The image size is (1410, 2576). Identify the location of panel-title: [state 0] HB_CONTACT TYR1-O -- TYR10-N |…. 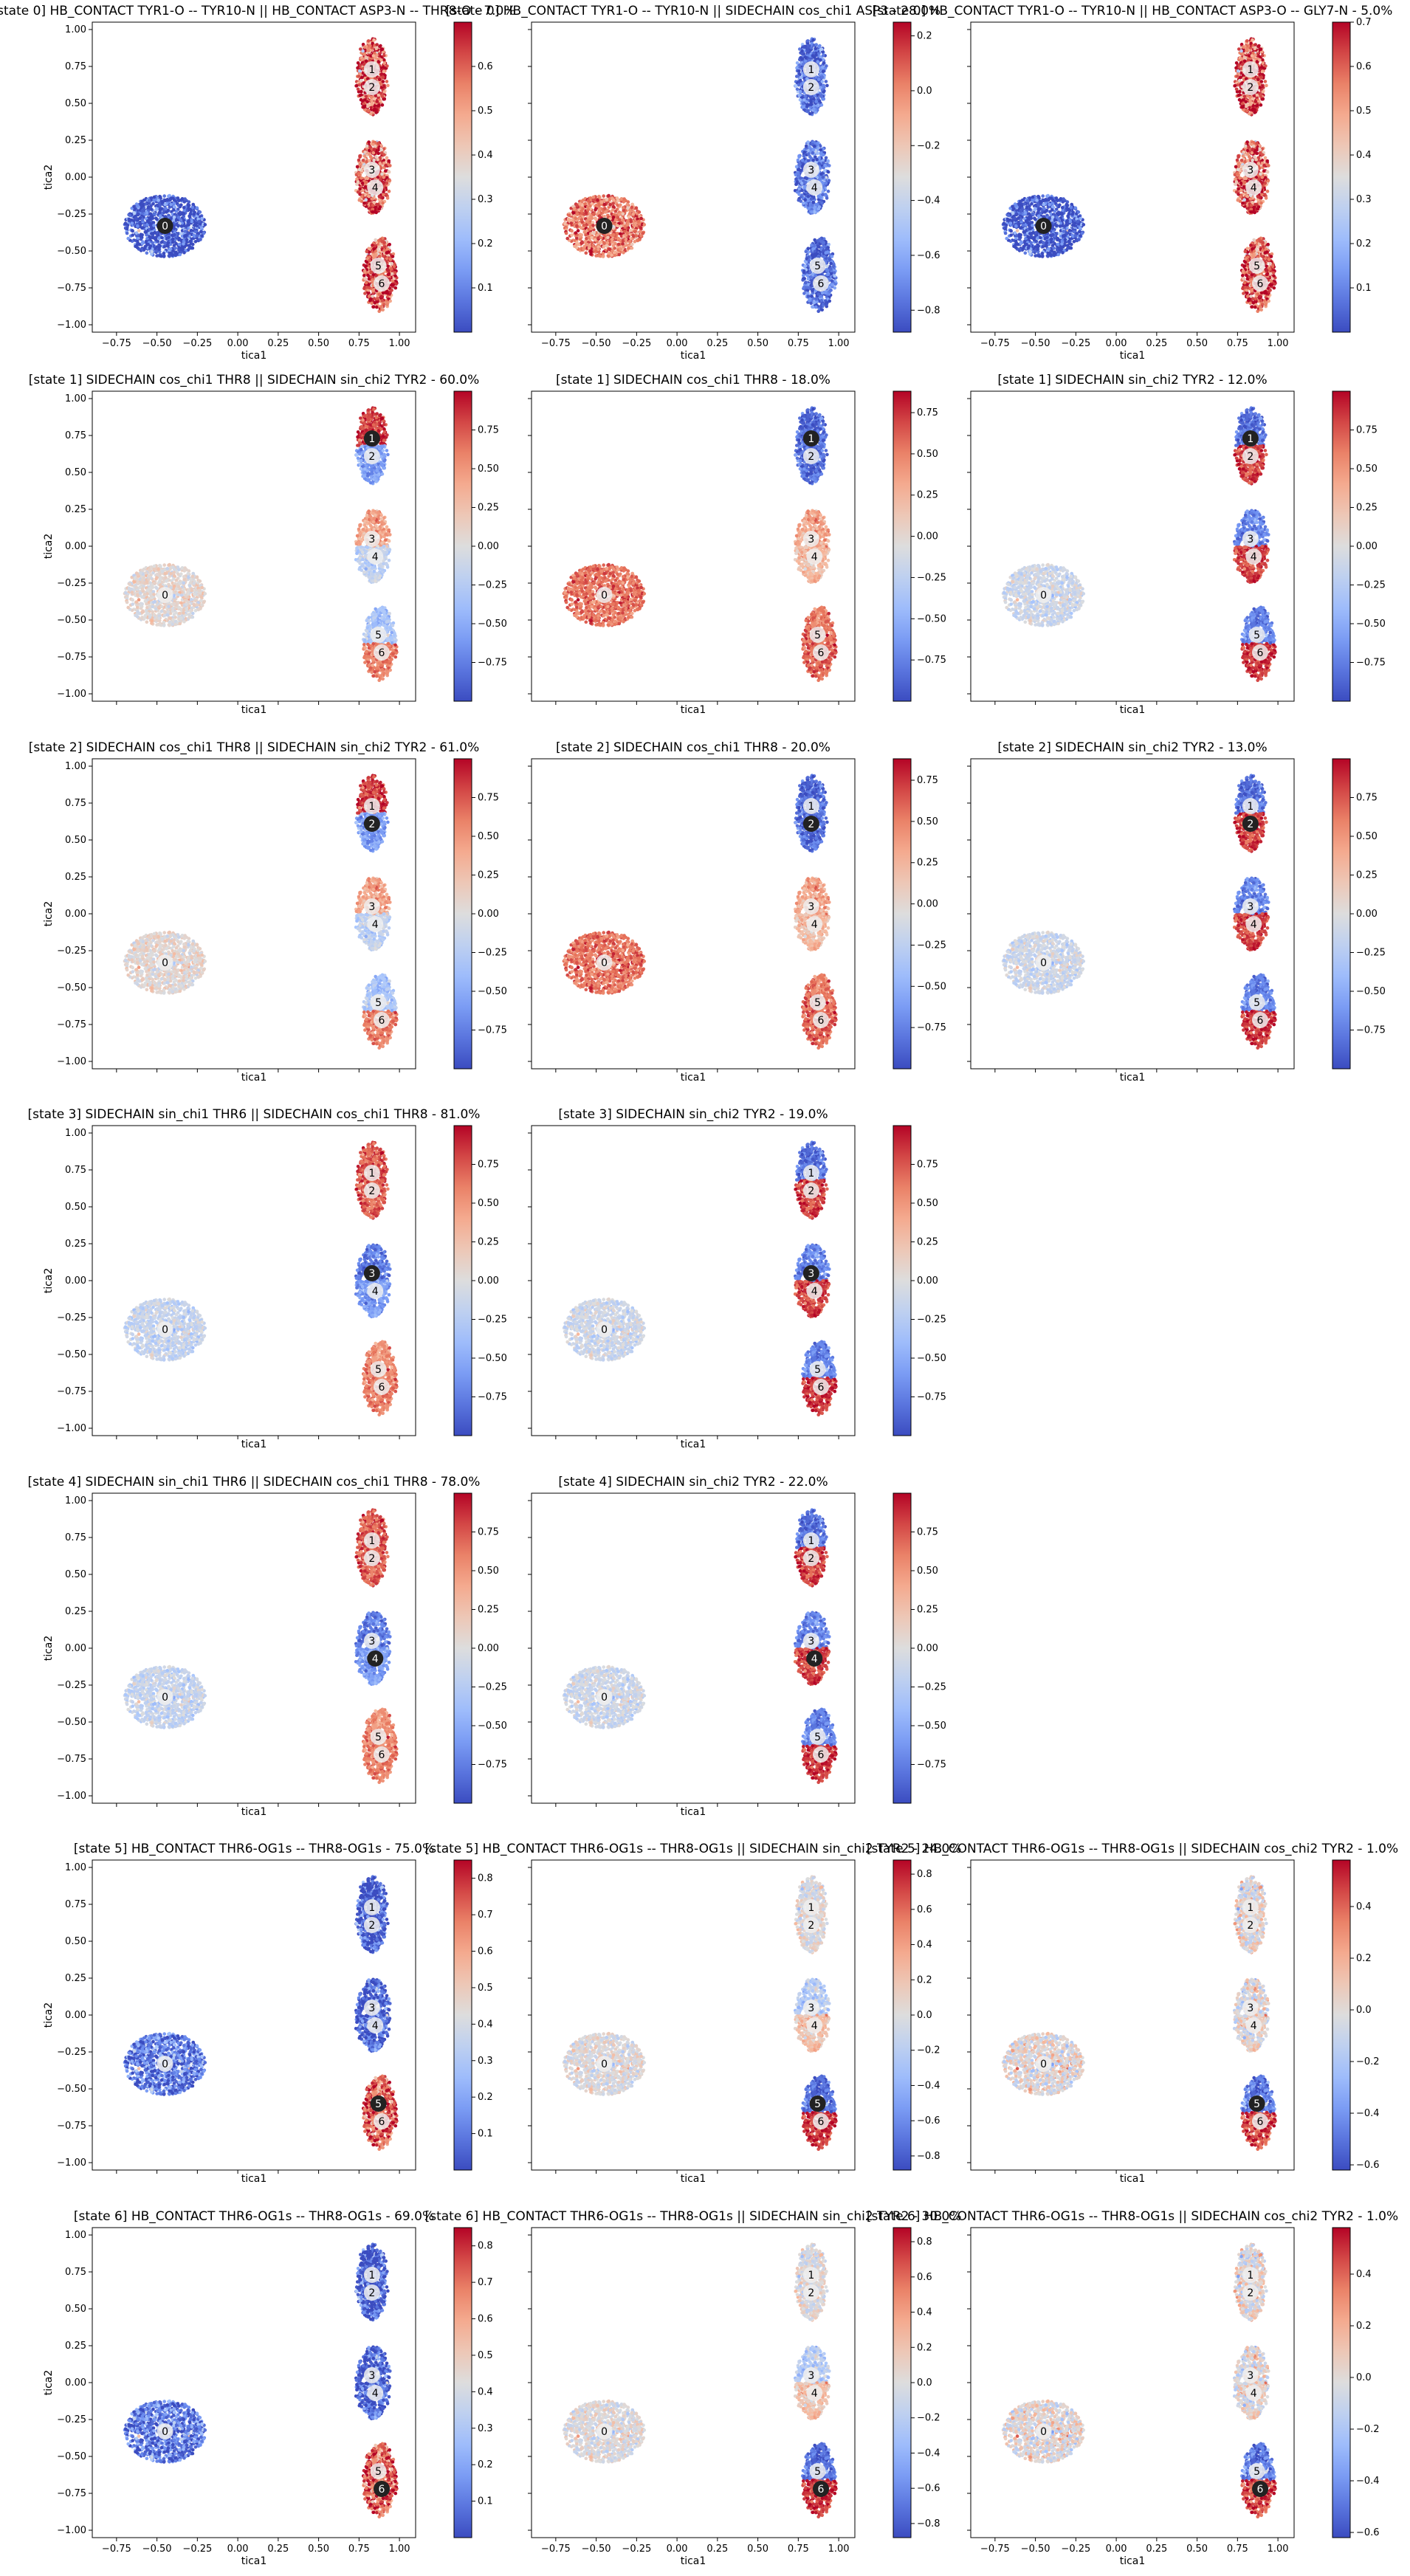
(258, 11).